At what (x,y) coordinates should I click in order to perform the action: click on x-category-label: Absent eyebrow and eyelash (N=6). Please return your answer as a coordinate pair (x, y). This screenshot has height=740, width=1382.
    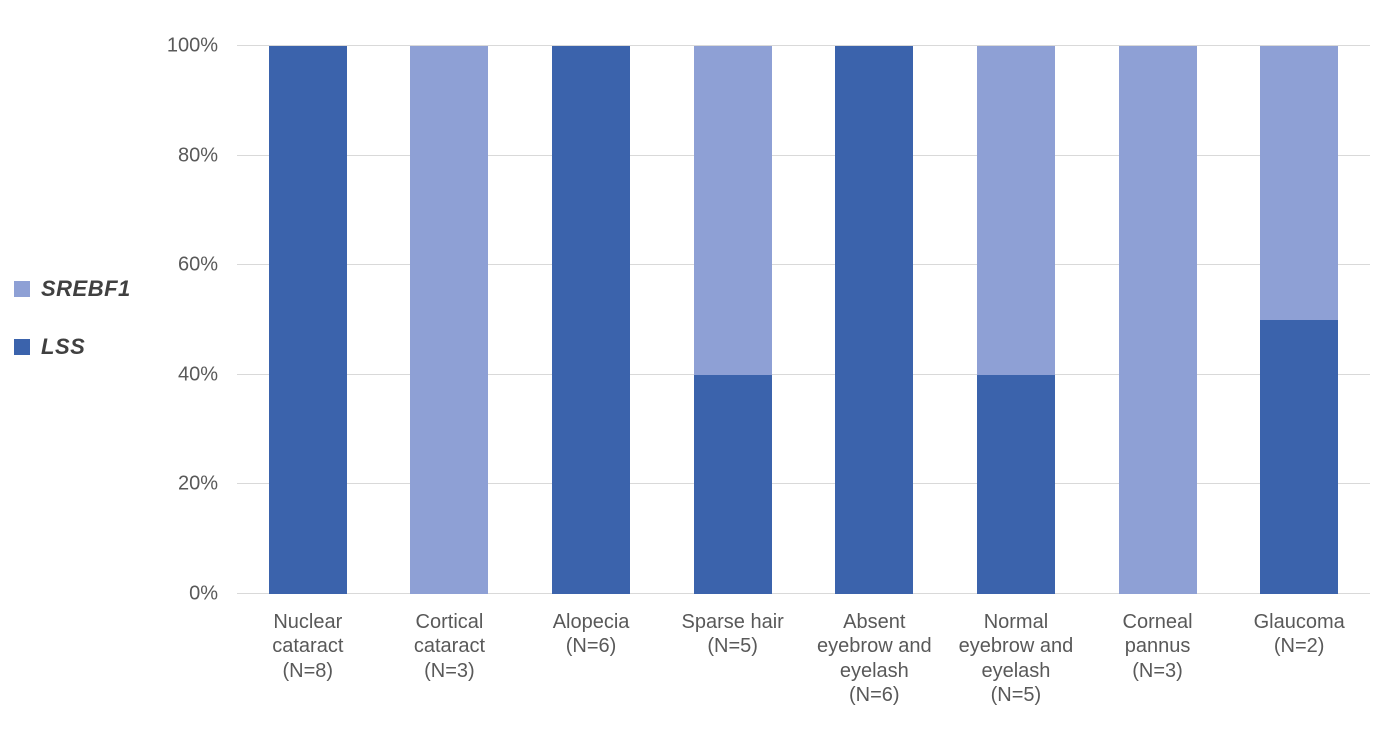
    Looking at the image, I should click on (875, 659).